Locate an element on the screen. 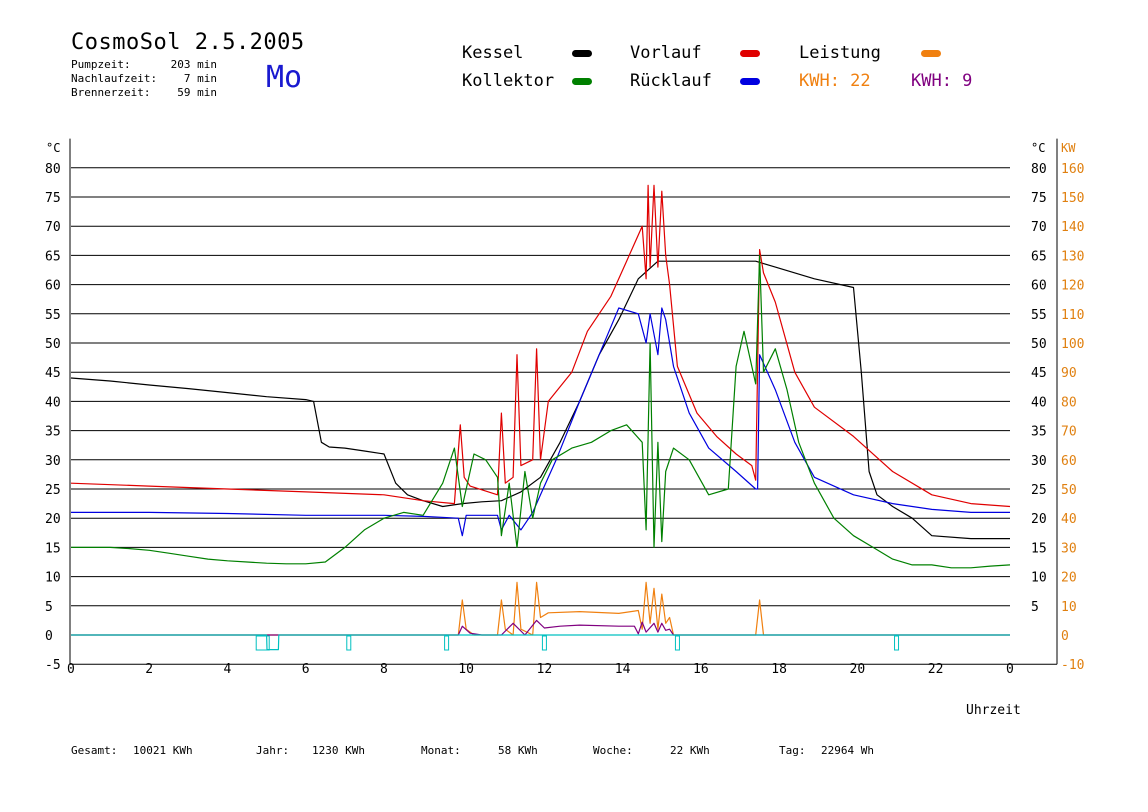 This screenshot has height=812, width=1148. y-tick-left: 70 is located at coordinates (53, 227).